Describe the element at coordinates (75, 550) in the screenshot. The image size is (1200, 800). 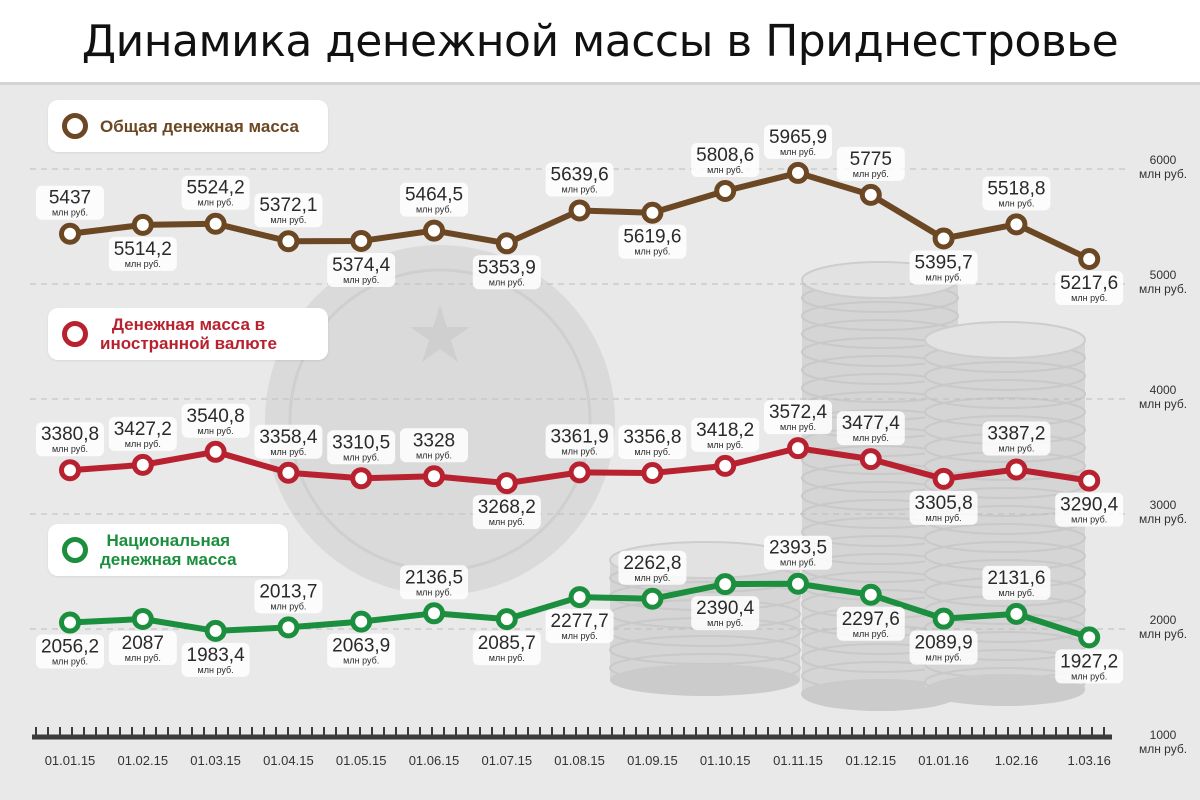
I see `legend-national-marker` at that location.